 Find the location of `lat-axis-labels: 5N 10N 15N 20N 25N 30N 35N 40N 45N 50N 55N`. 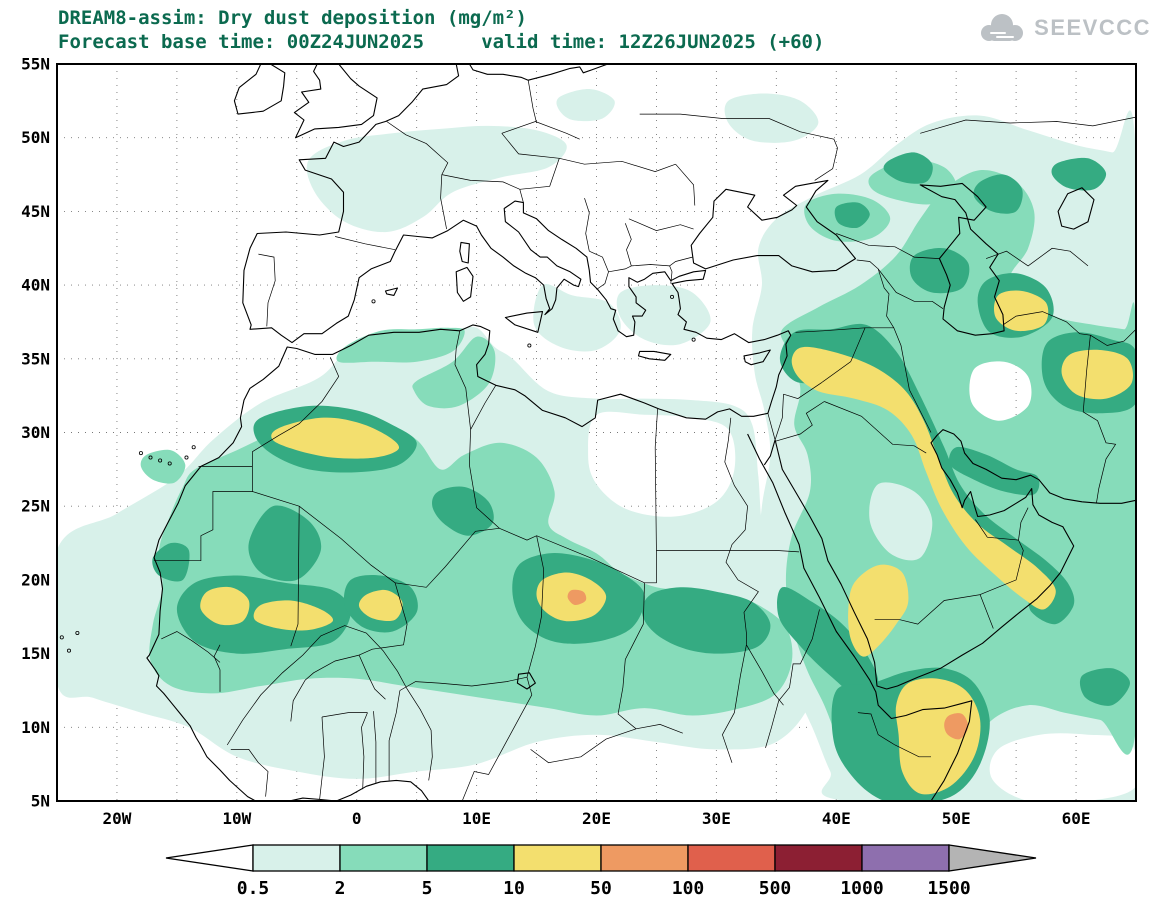

lat-axis-labels: 5N 10N 15N 20N 25N 30N 35N 40N 45N 50N 55N is located at coordinates (35, 433).